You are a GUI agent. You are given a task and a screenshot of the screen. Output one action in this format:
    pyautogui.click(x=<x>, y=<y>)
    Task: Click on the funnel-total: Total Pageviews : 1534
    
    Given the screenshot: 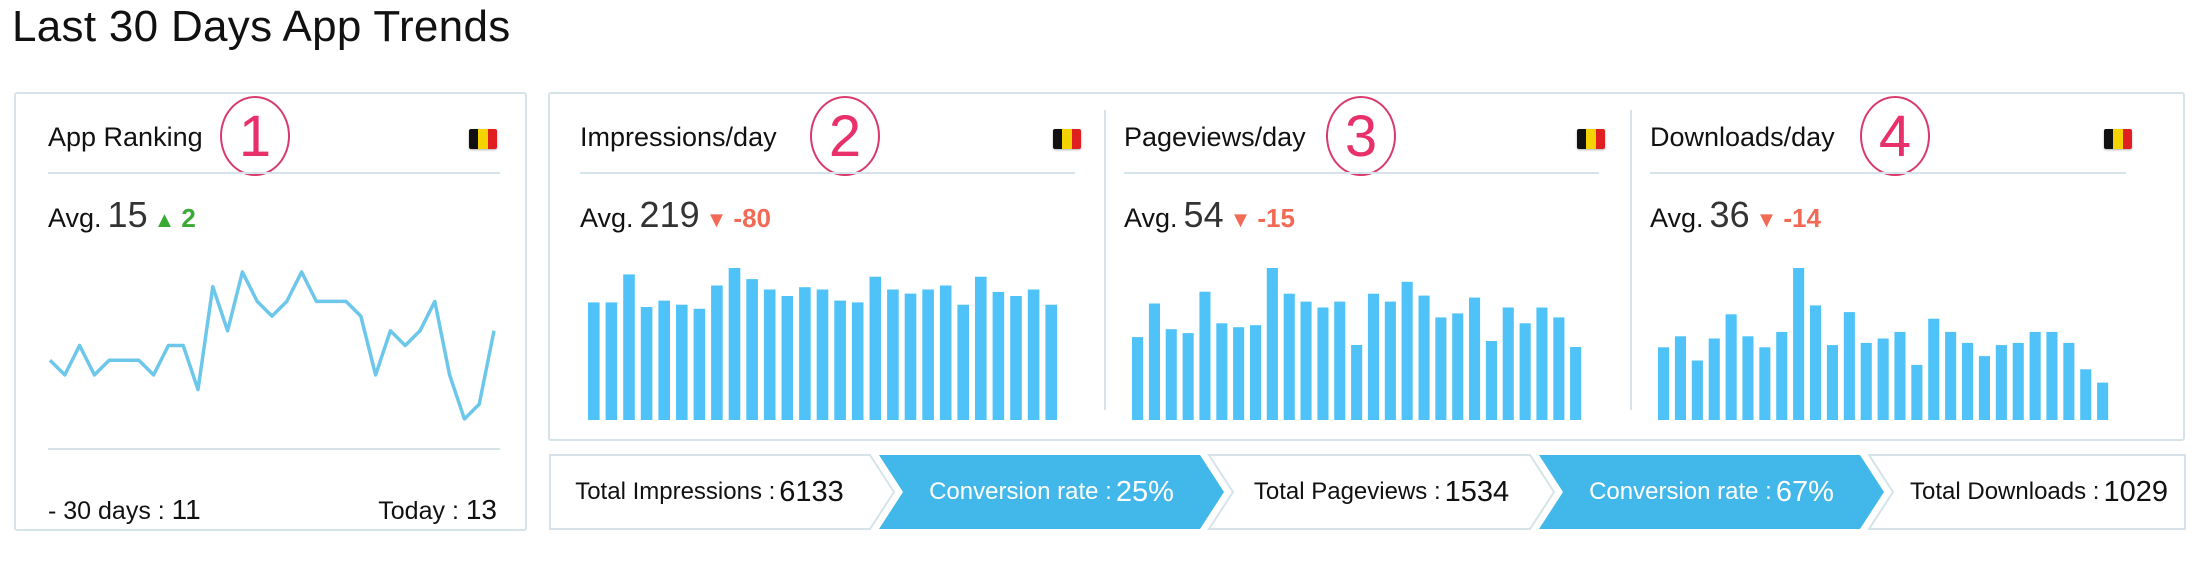 What is the action you would take?
    pyautogui.click(x=1381, y=492)
    